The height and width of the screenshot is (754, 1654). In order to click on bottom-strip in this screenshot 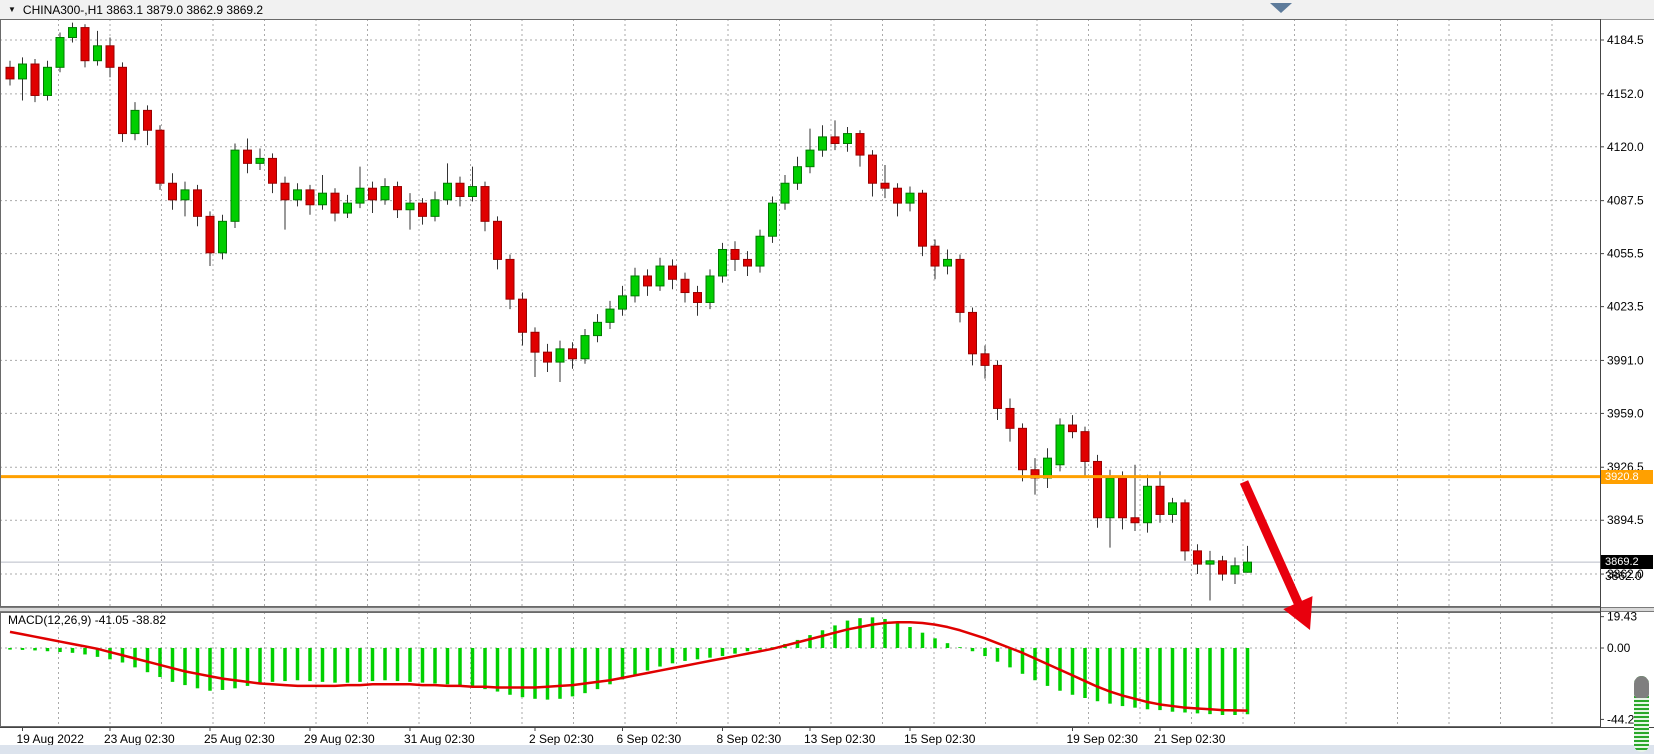, I will do `click(827, 749)`.